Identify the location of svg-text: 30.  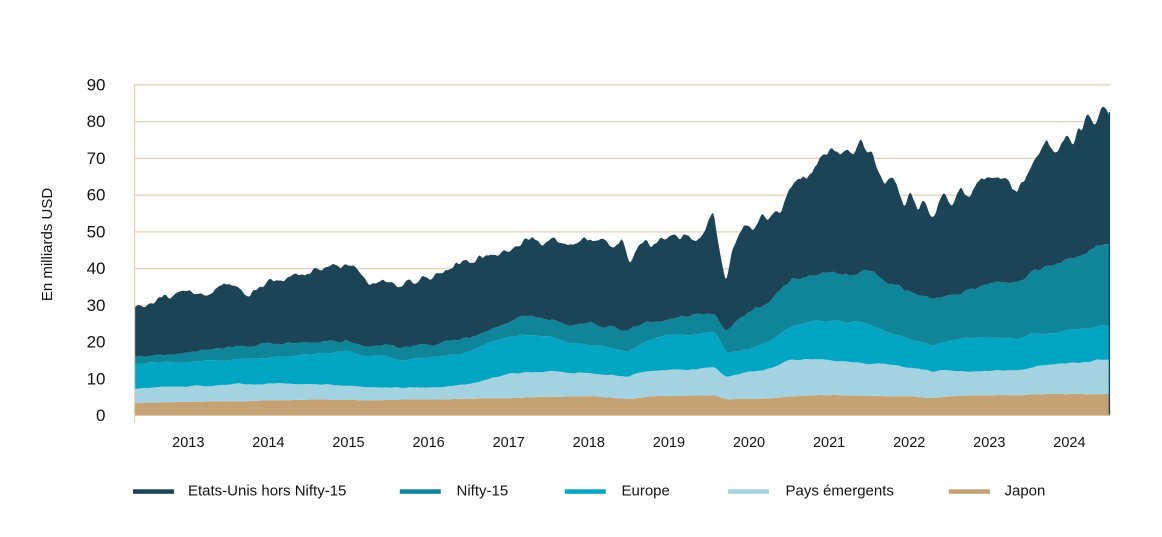
(96, 305).